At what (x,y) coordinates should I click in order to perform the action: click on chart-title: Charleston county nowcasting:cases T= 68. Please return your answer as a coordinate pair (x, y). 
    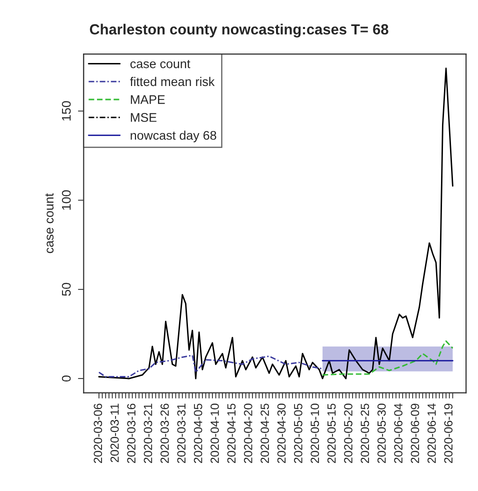
    Looking at the image, I should click on (239, 31).